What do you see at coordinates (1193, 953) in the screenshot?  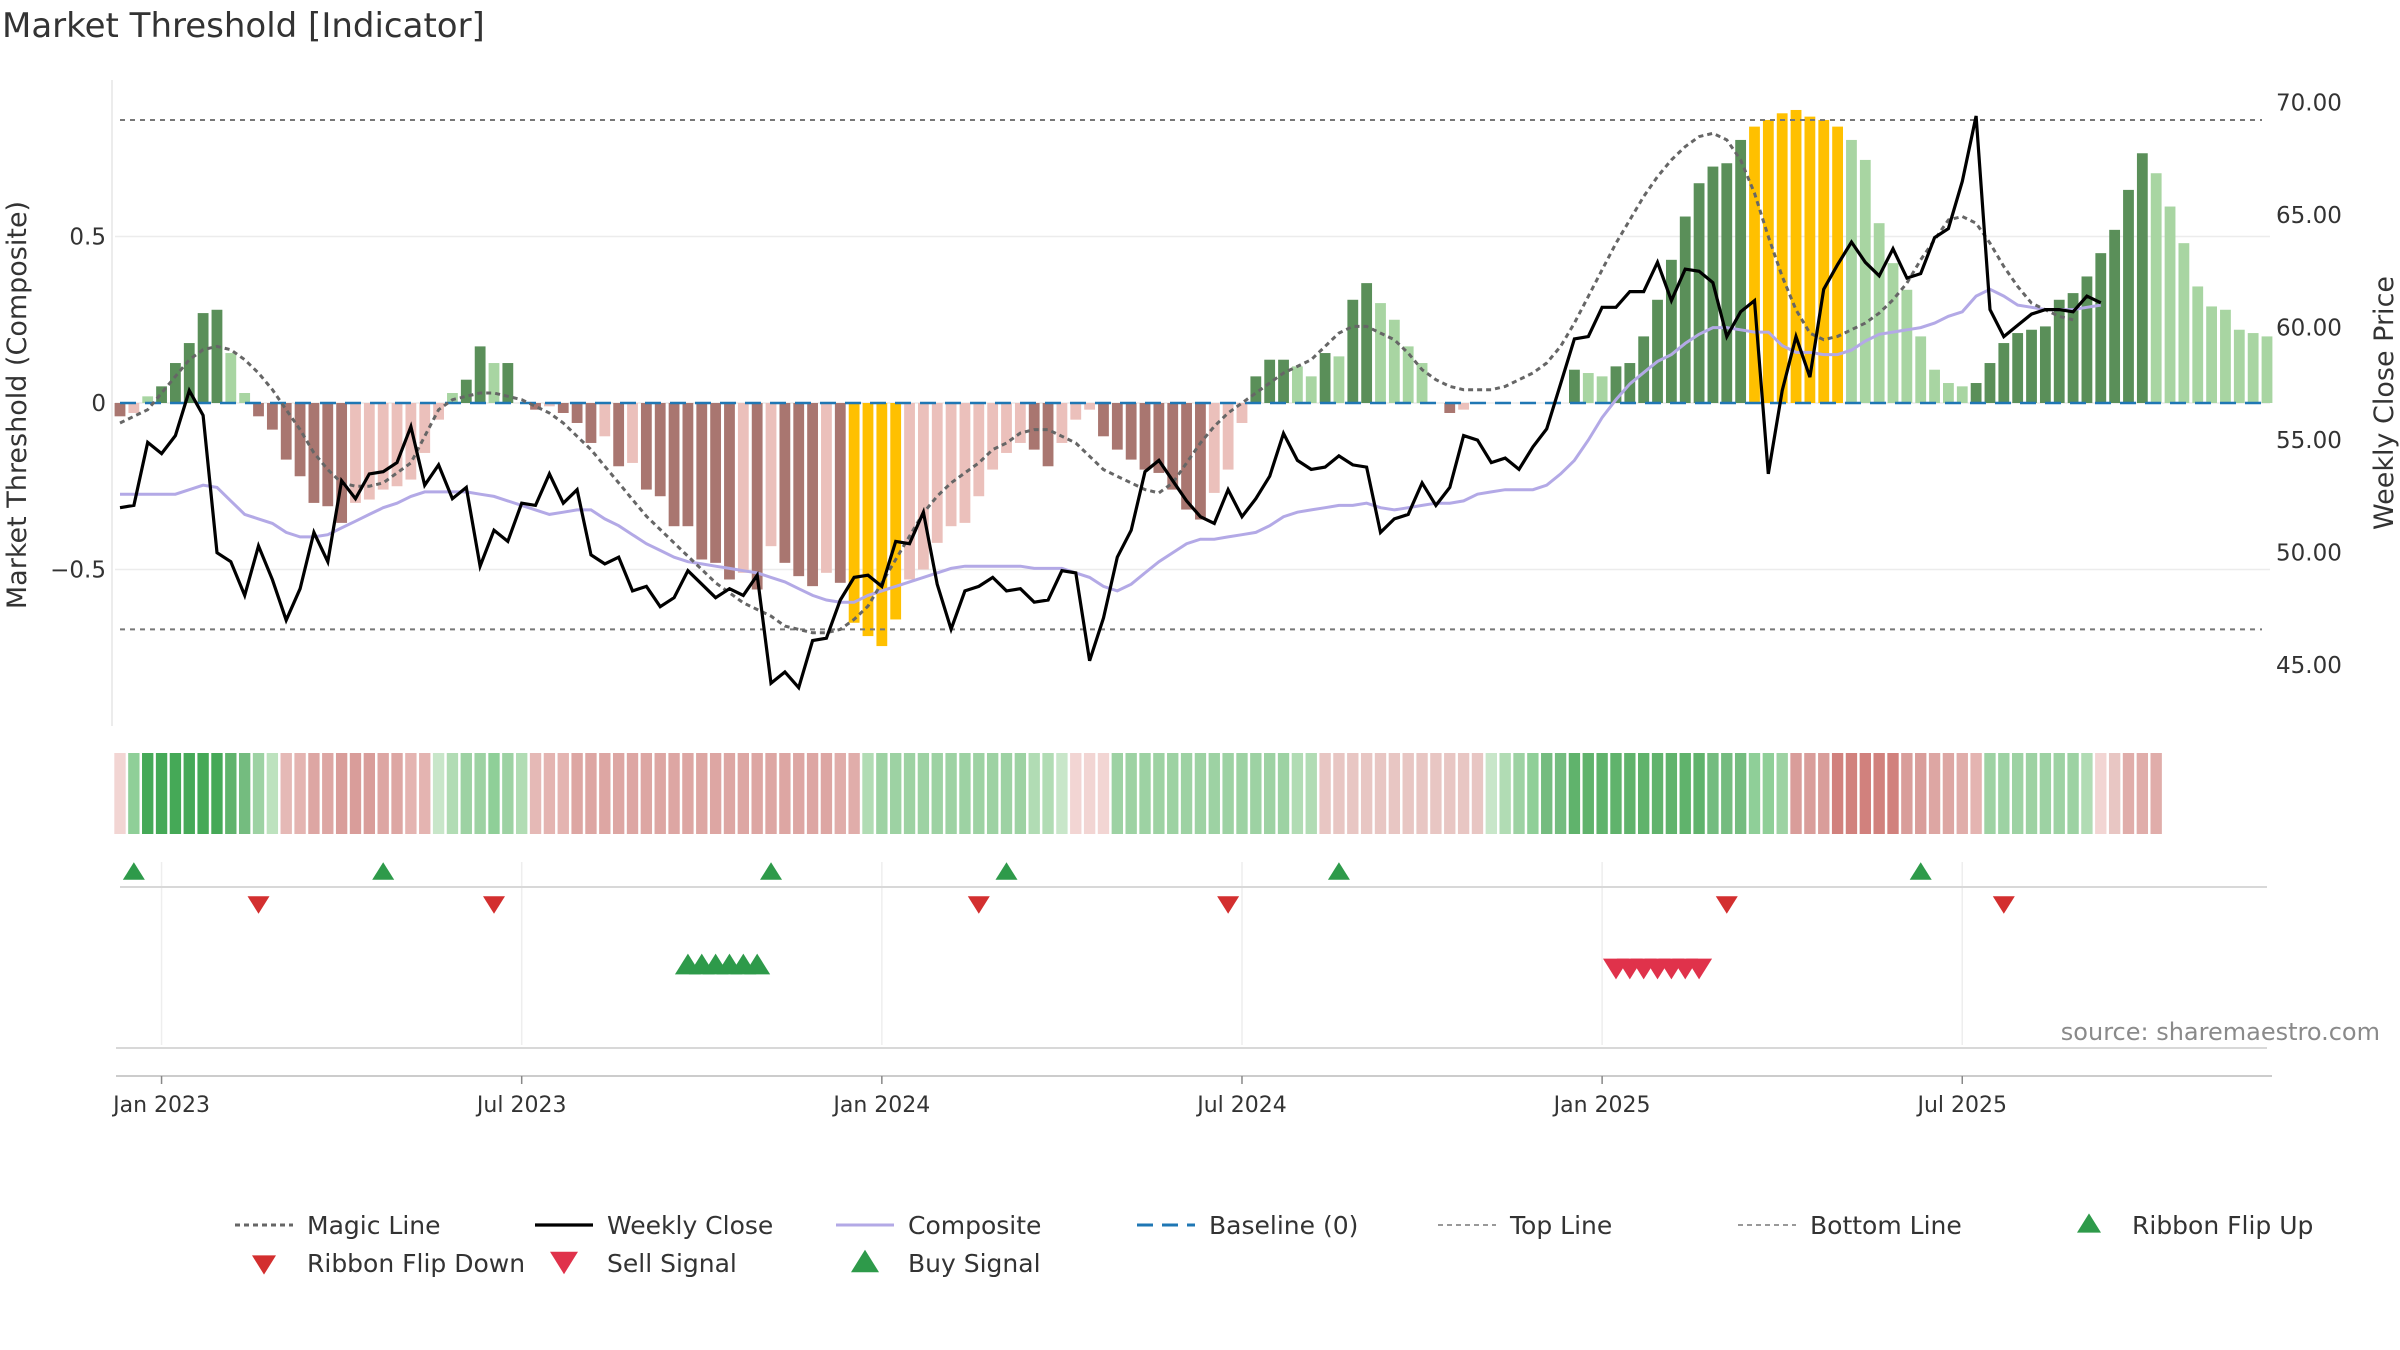 I see `flip-panel` at bounding box center [1193, 953].